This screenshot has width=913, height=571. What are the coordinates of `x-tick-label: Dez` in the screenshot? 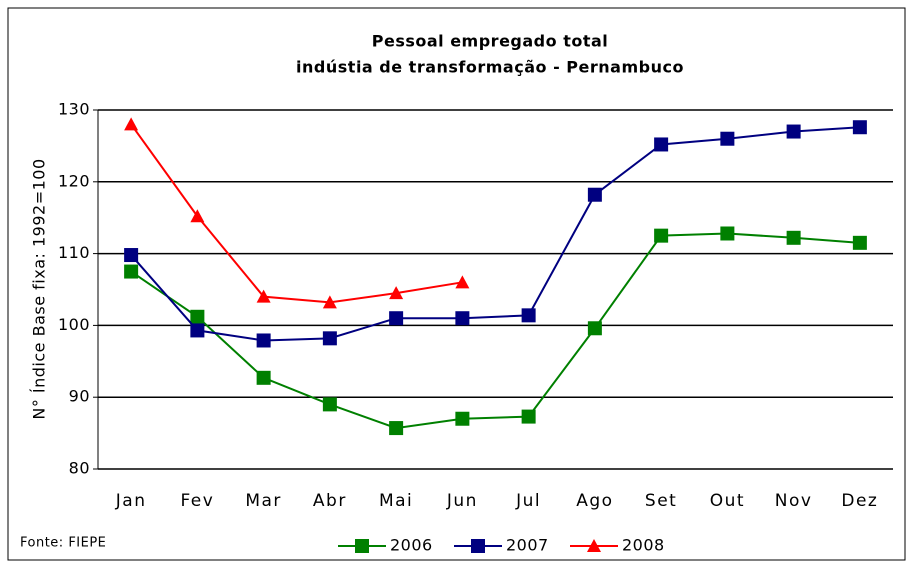 It's located at (859, 501).